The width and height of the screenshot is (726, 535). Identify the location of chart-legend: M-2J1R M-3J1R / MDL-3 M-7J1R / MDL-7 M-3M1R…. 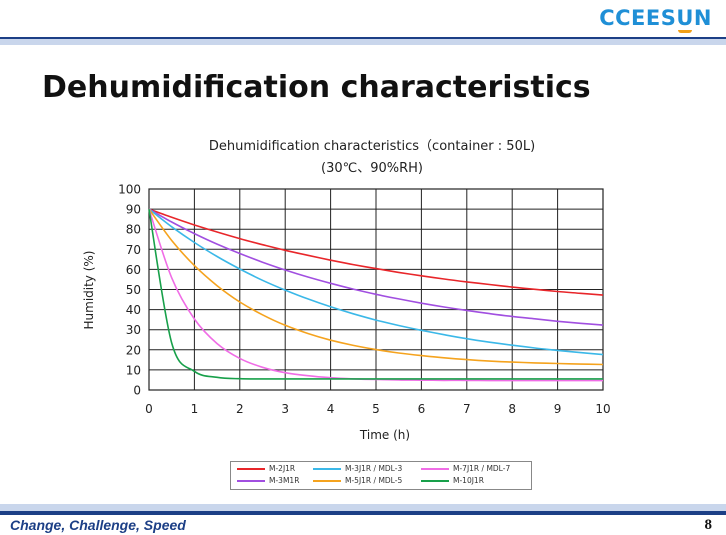
(381, 475).